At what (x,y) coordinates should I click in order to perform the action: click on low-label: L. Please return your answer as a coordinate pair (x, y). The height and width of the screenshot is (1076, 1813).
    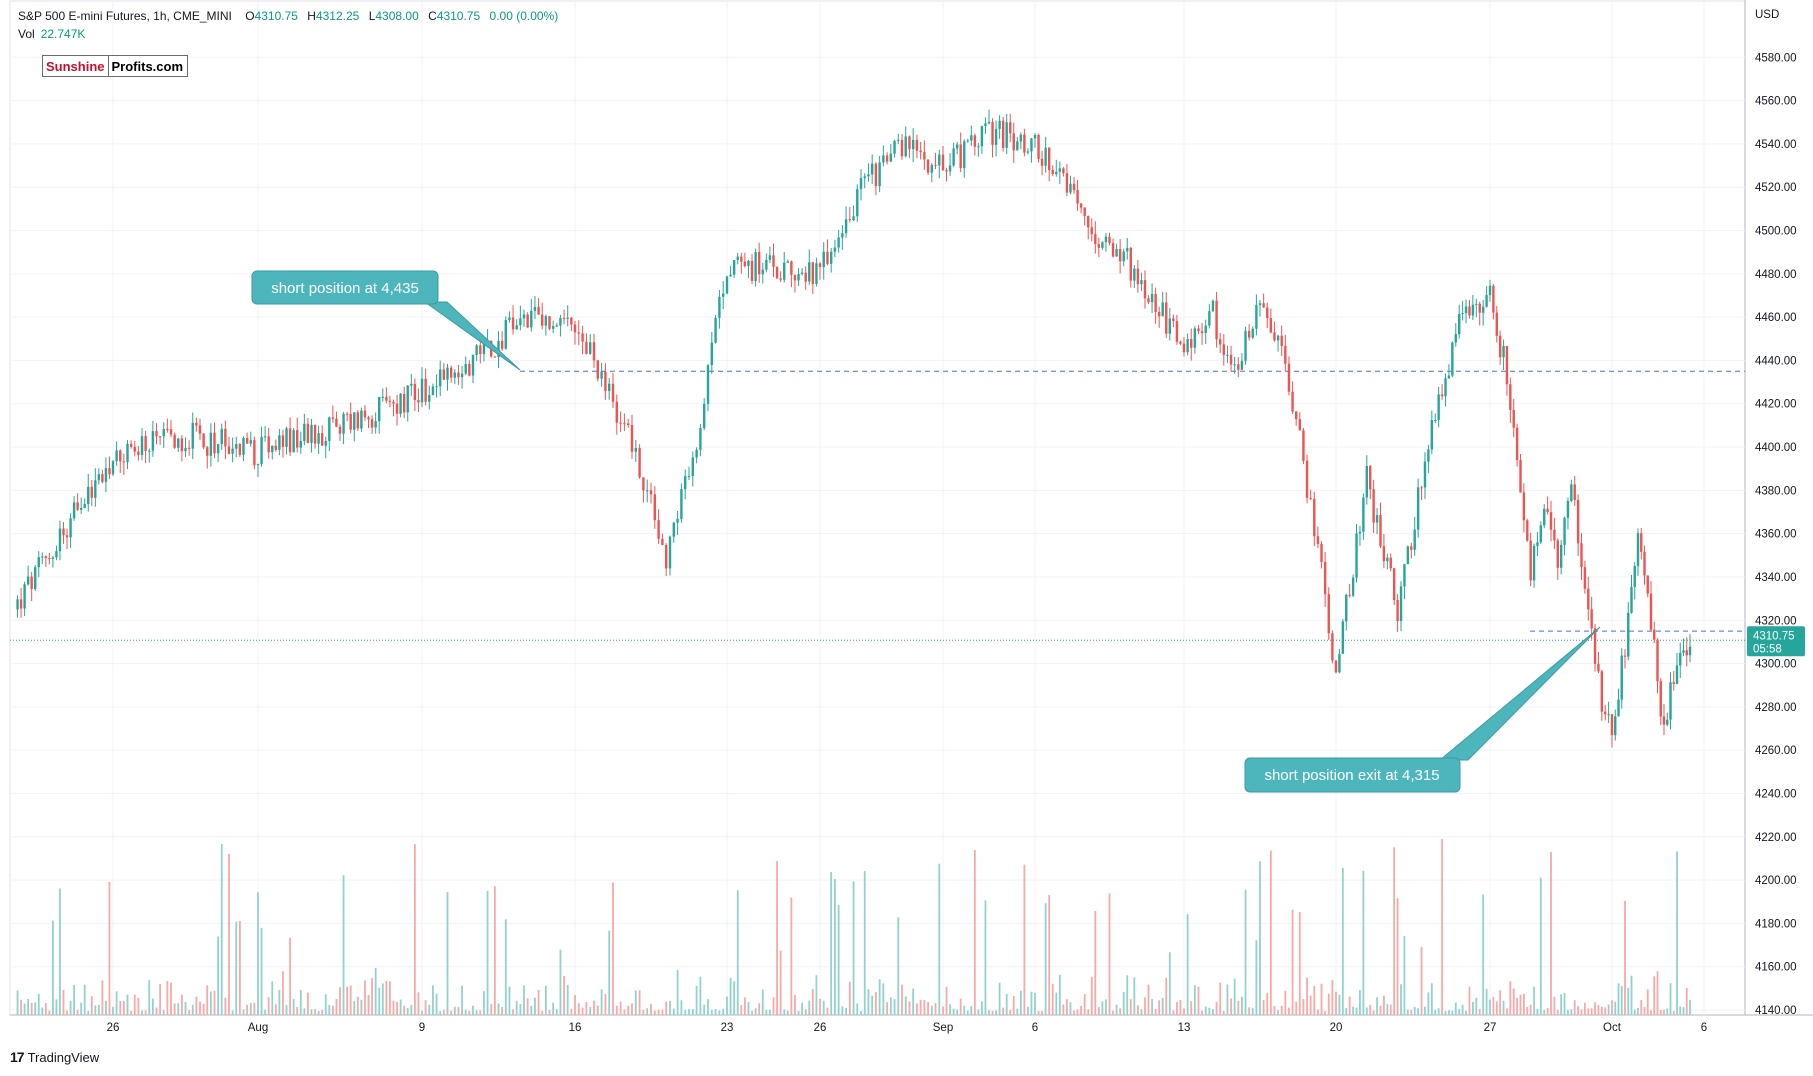
    Looking at the image, I should click on (372, 16).